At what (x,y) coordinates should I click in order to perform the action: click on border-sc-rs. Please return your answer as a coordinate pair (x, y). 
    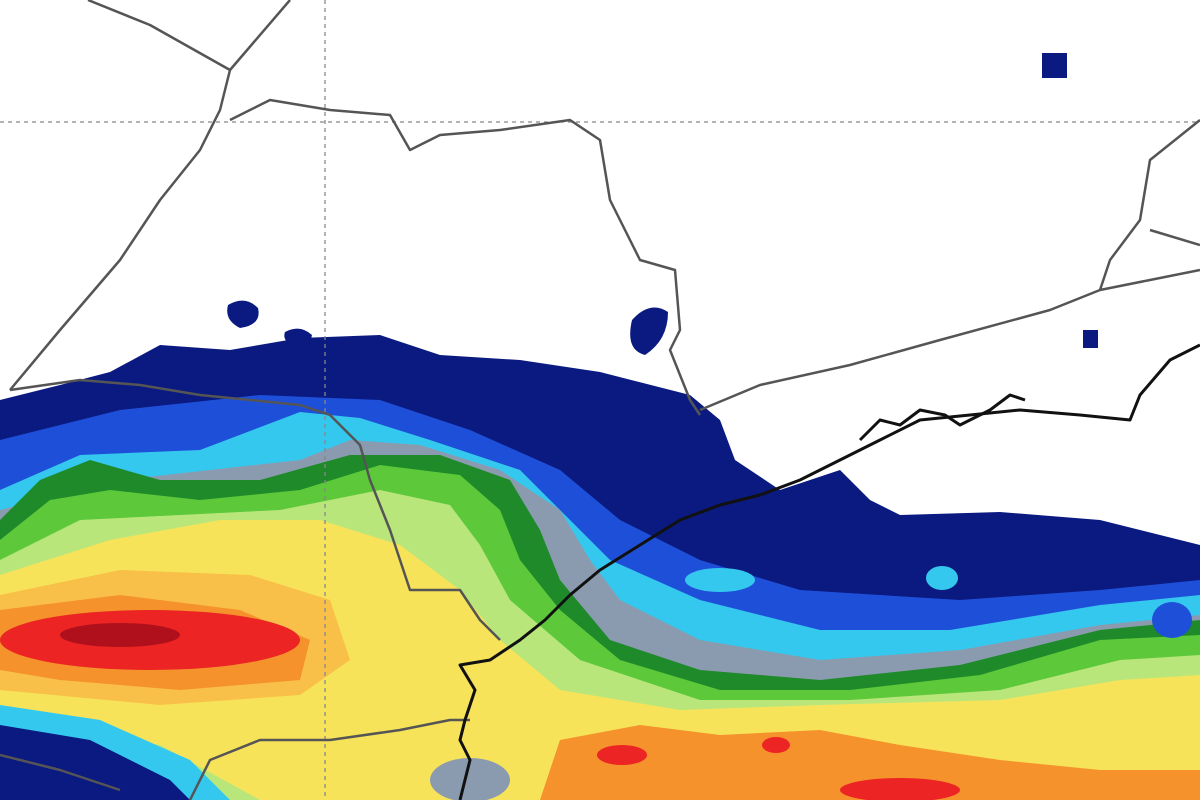
    Looking at the image, I should click on (329, 759).